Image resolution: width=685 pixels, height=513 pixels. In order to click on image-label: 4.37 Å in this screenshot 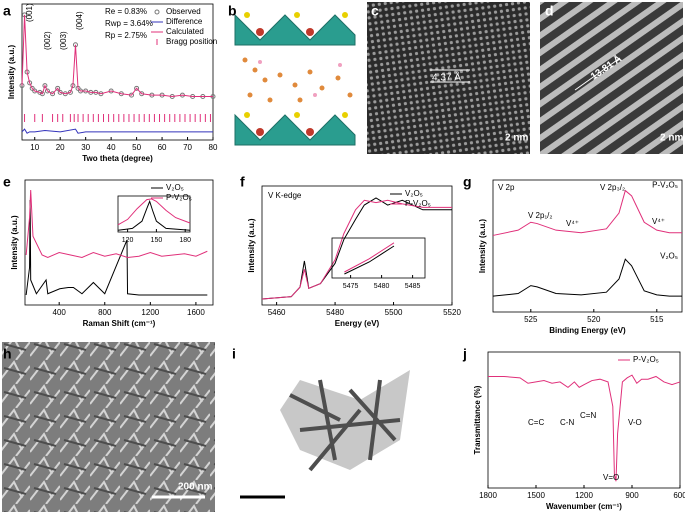, I will do `click(446, 77)`.